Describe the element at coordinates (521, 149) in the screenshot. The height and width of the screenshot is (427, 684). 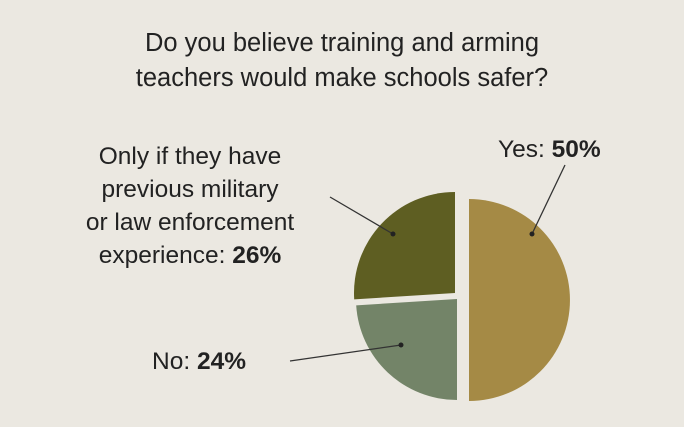
I see `label-yes-text: Yes:` at that location.